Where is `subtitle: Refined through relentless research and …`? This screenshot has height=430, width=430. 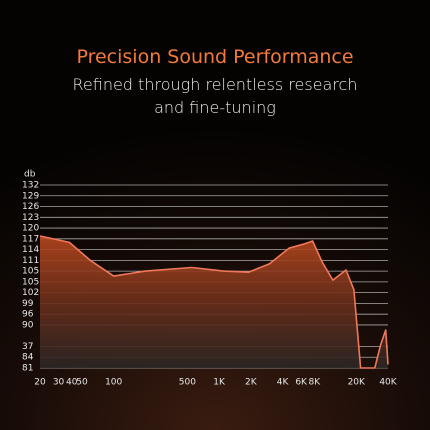 subtitle: Refined through relentless research and … is located at coordinates (215, 96).